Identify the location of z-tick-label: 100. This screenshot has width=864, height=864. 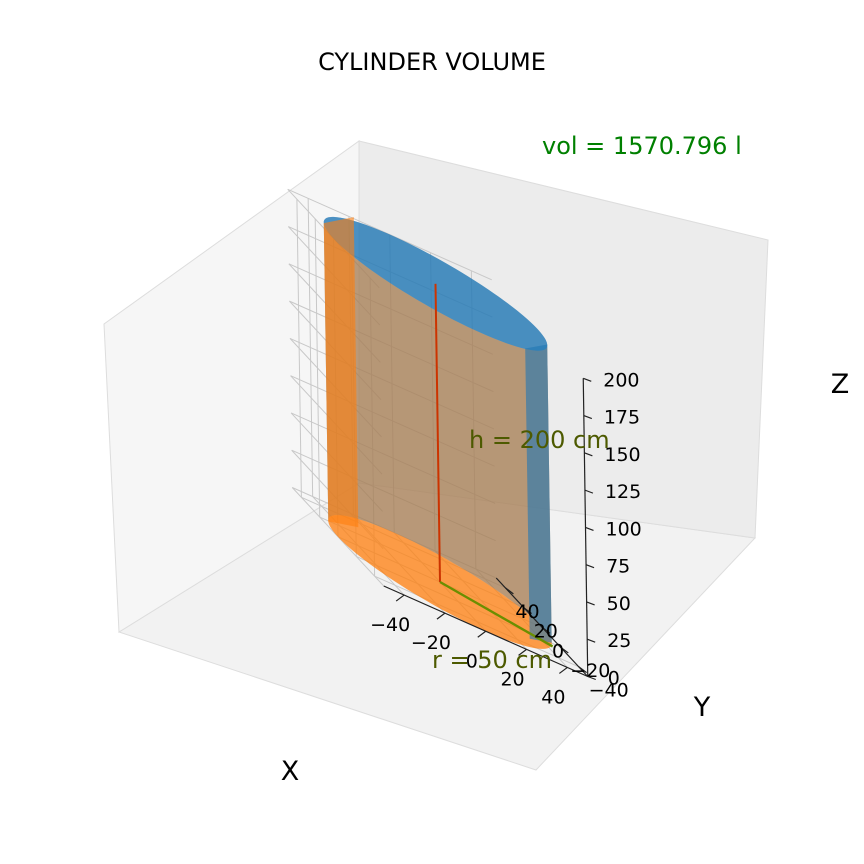
(624, 529).